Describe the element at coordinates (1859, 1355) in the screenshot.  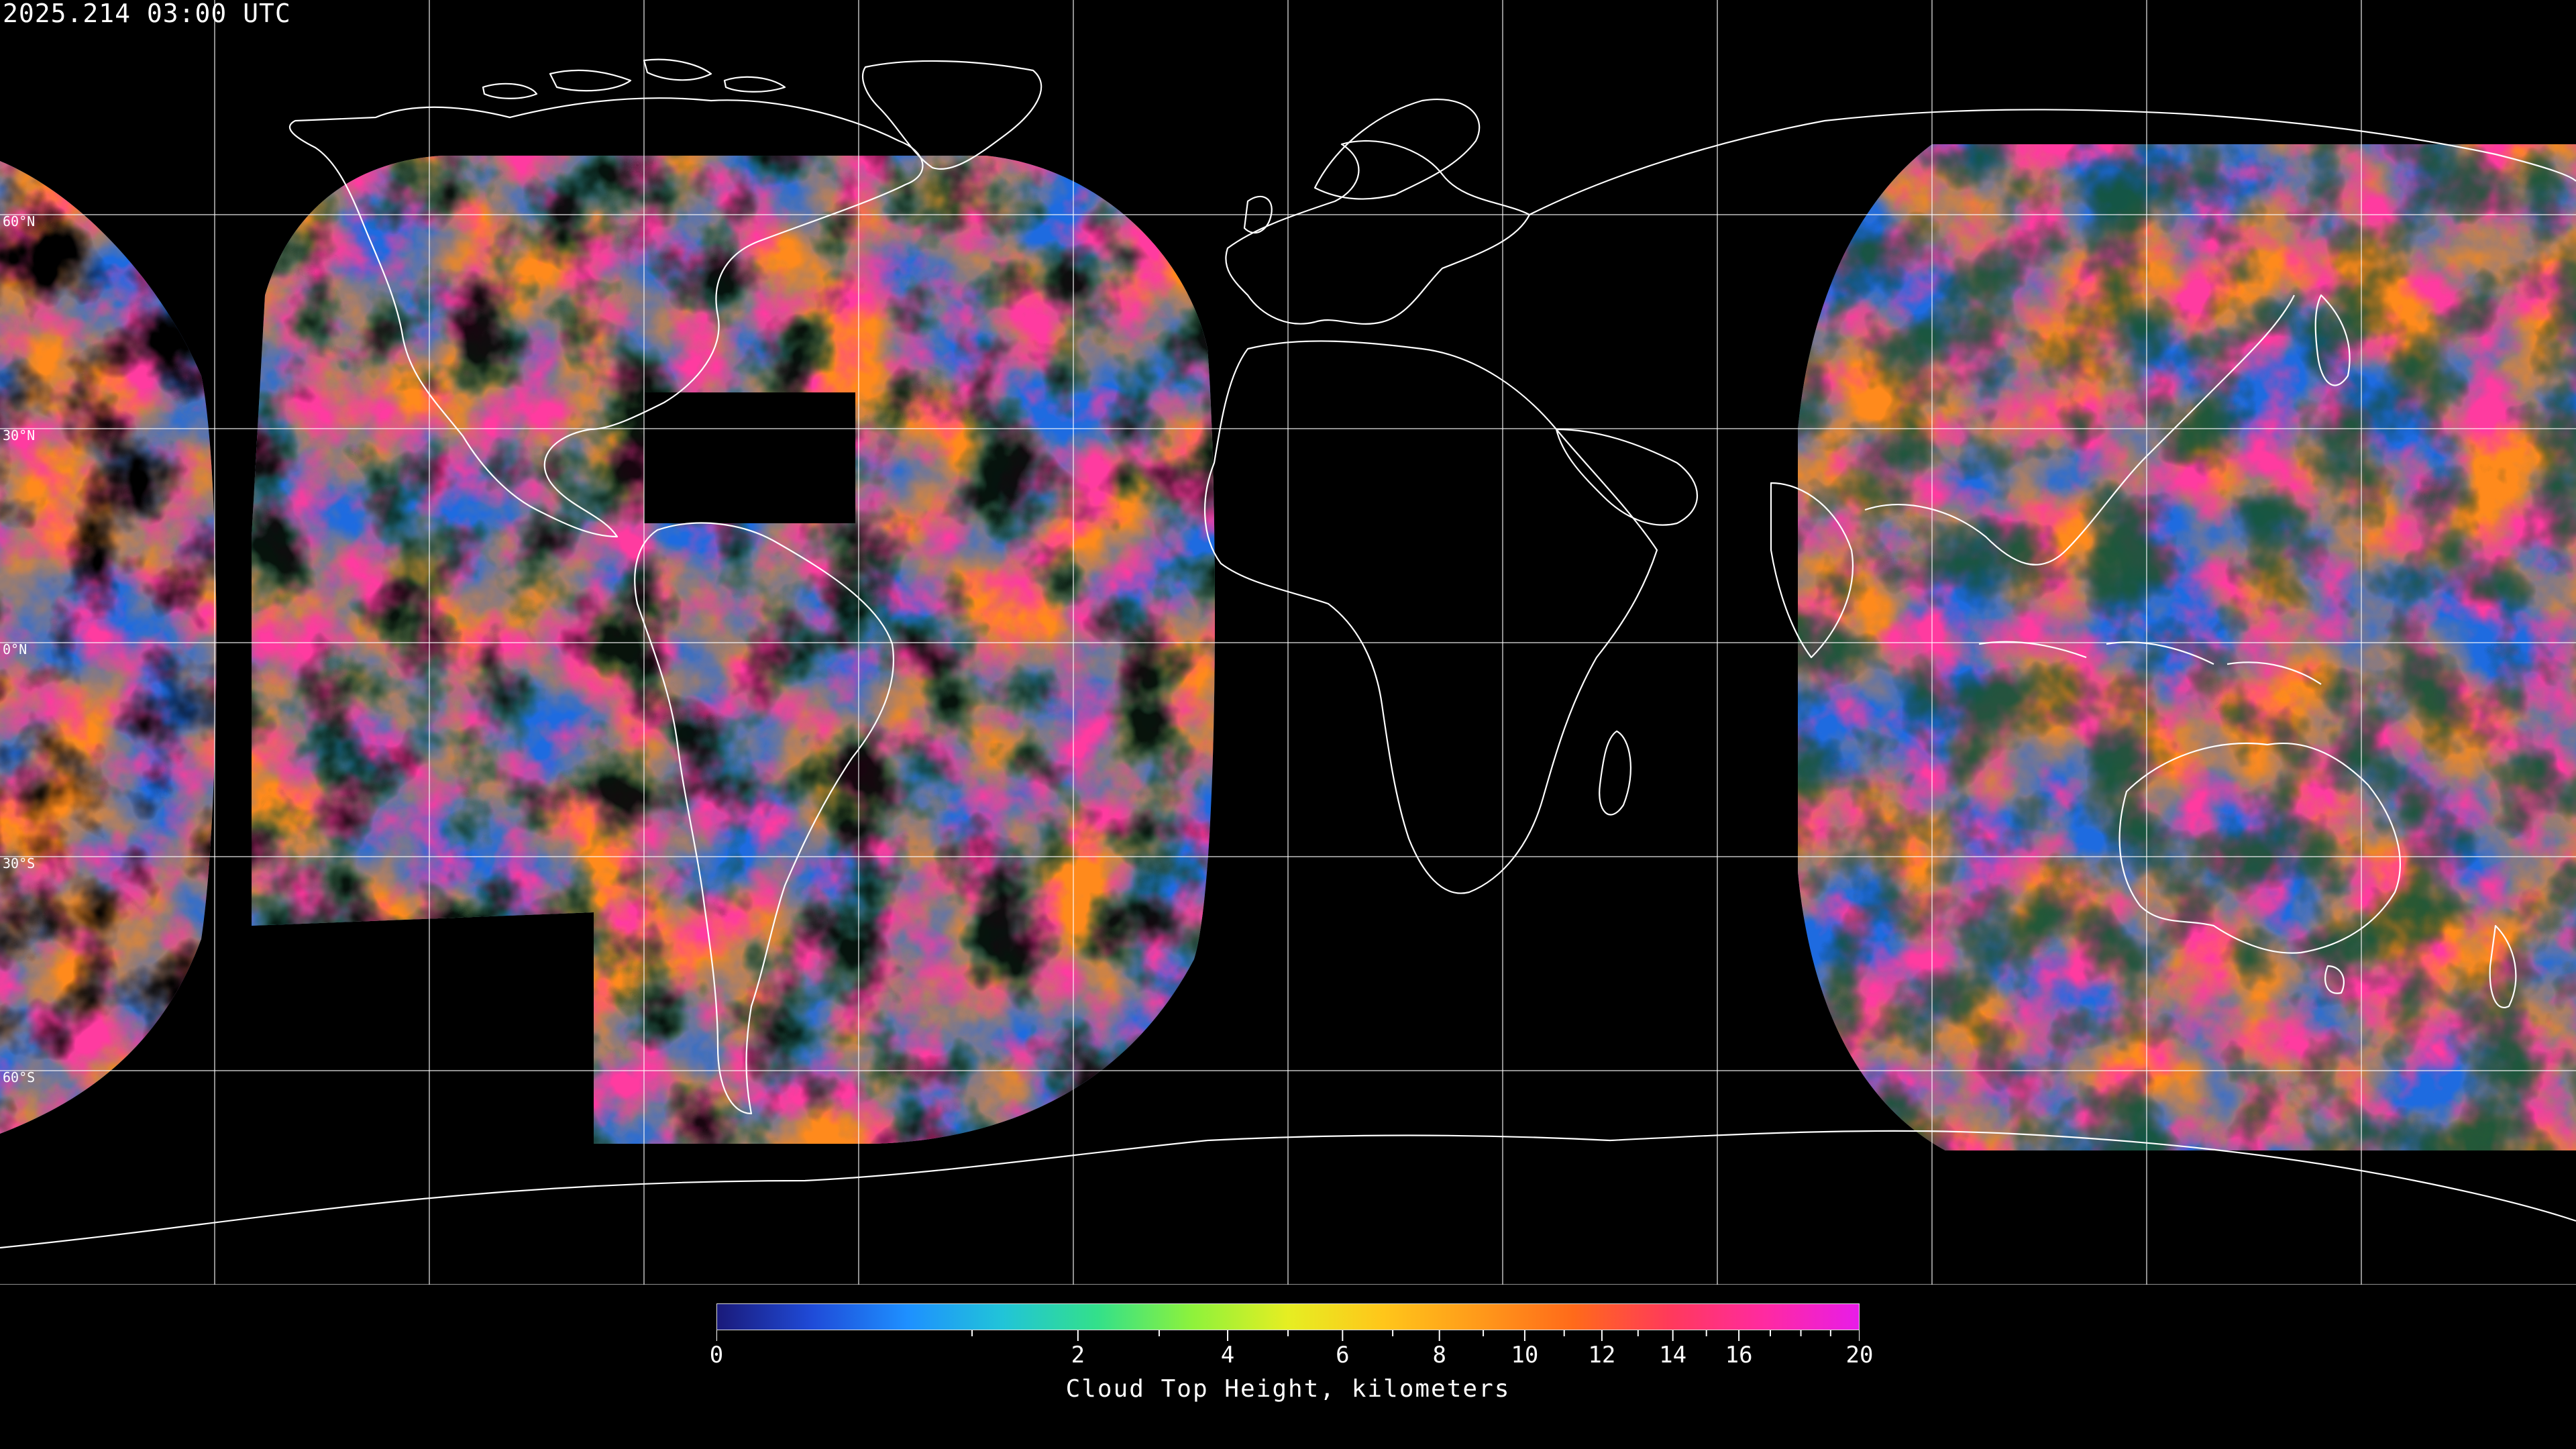
I see `colorbar-tick-label: 20` at that location.